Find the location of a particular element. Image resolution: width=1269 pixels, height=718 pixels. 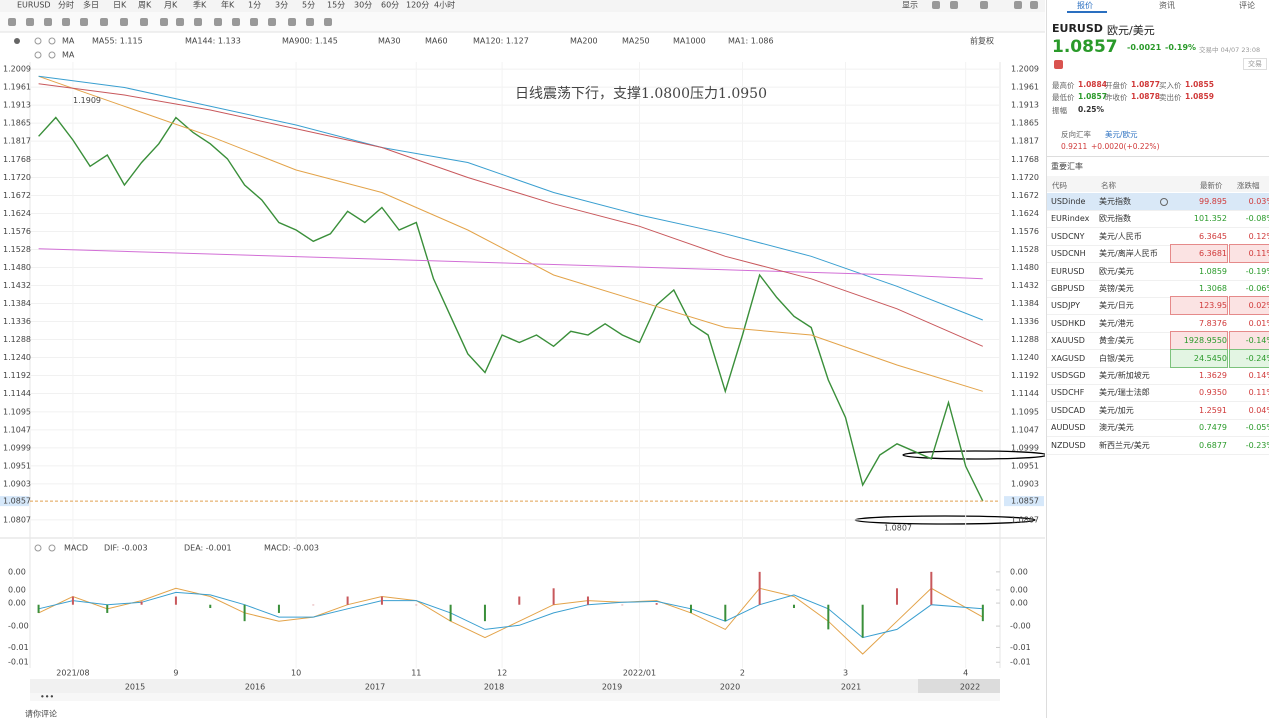

period-tab: 3分 is located at coordinates (281, 5).